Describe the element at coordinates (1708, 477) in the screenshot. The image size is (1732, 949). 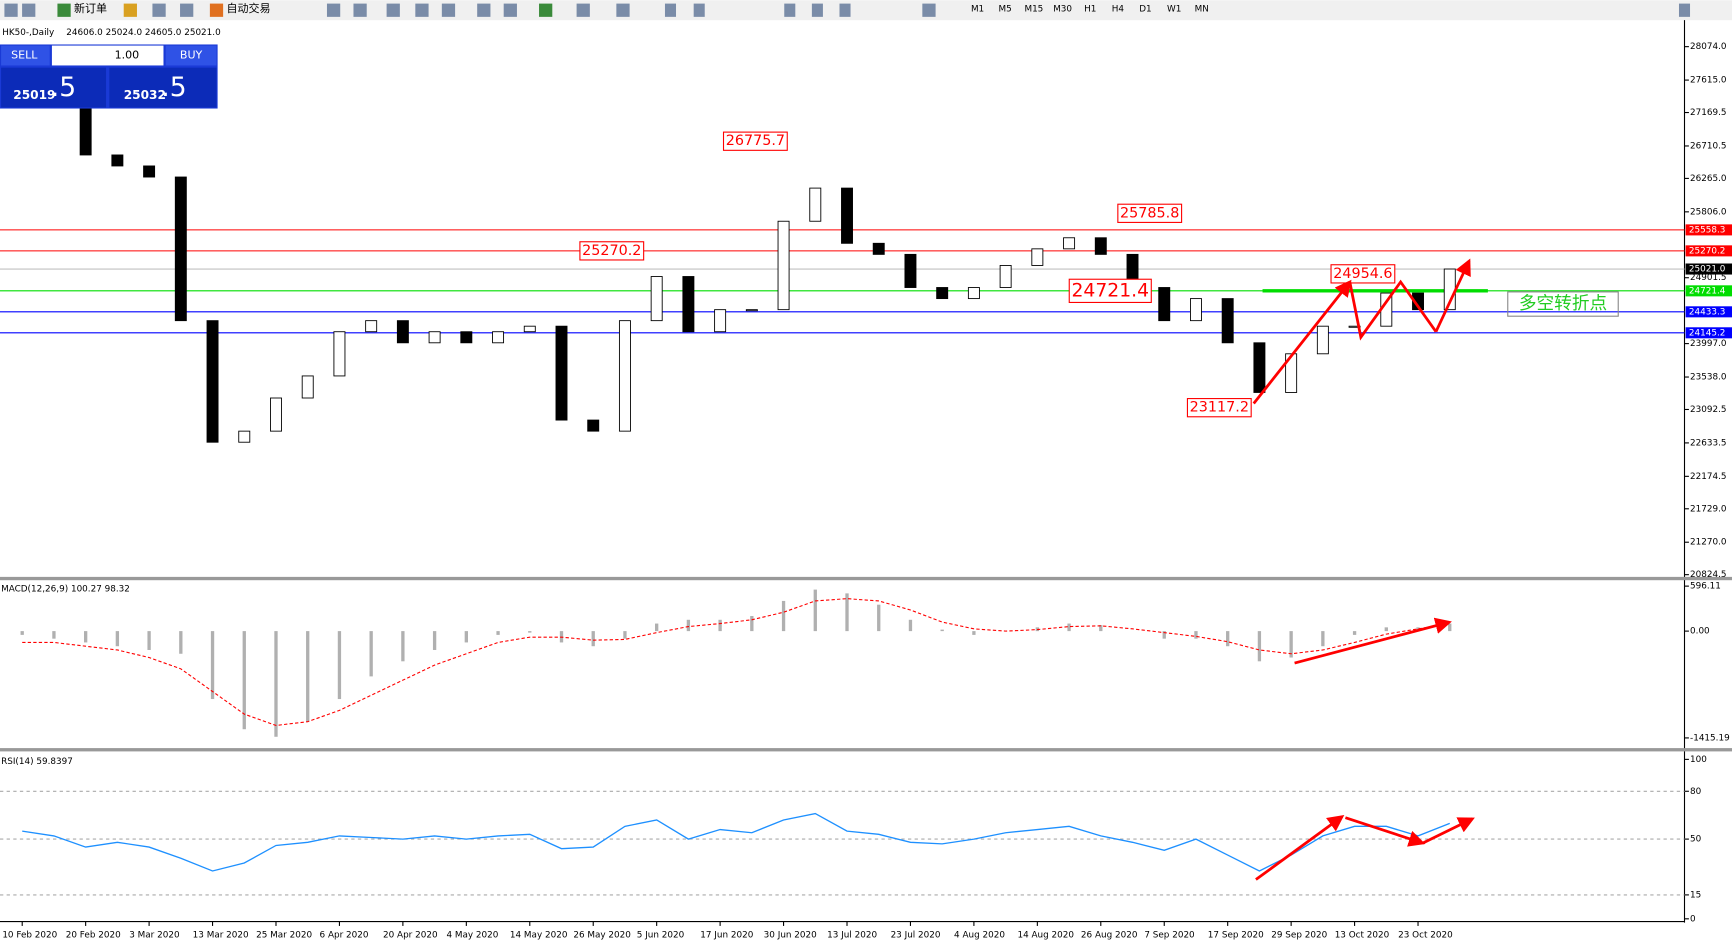
I see `y-tick-label: 22174.5` at that location.